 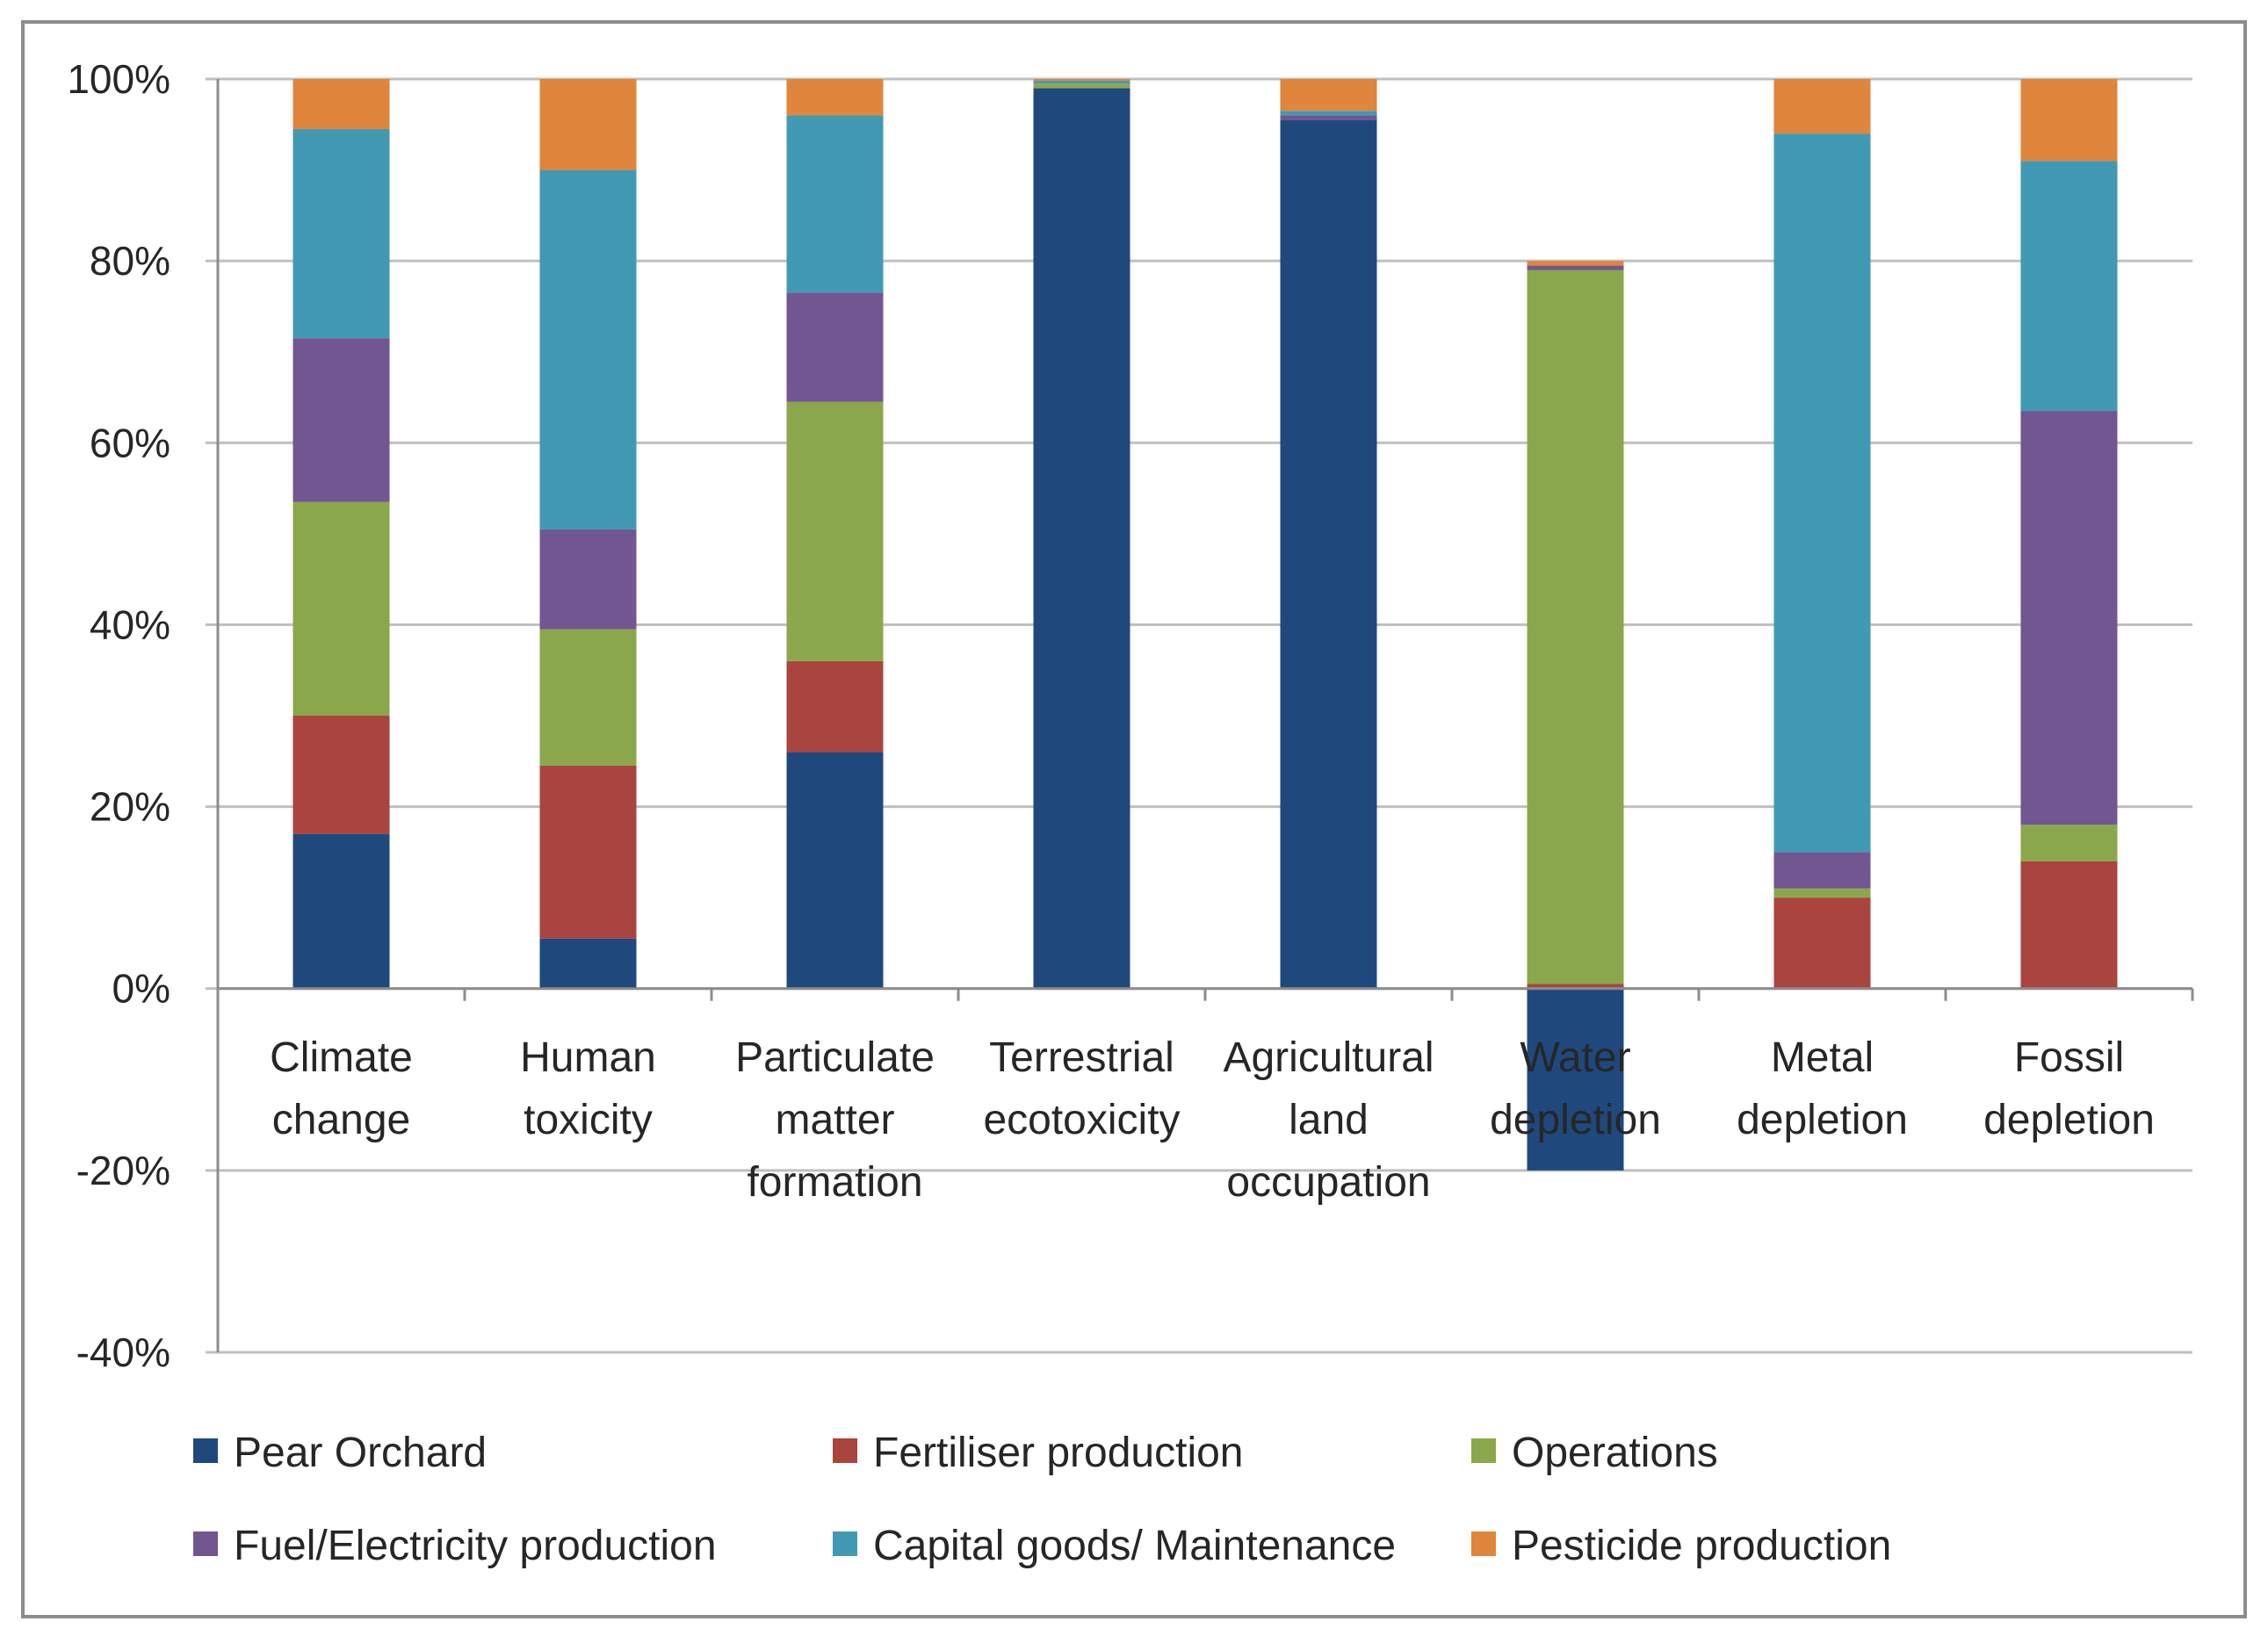 I want to click on x-category-label: Agricultural, so click(x=1329, y=1057).